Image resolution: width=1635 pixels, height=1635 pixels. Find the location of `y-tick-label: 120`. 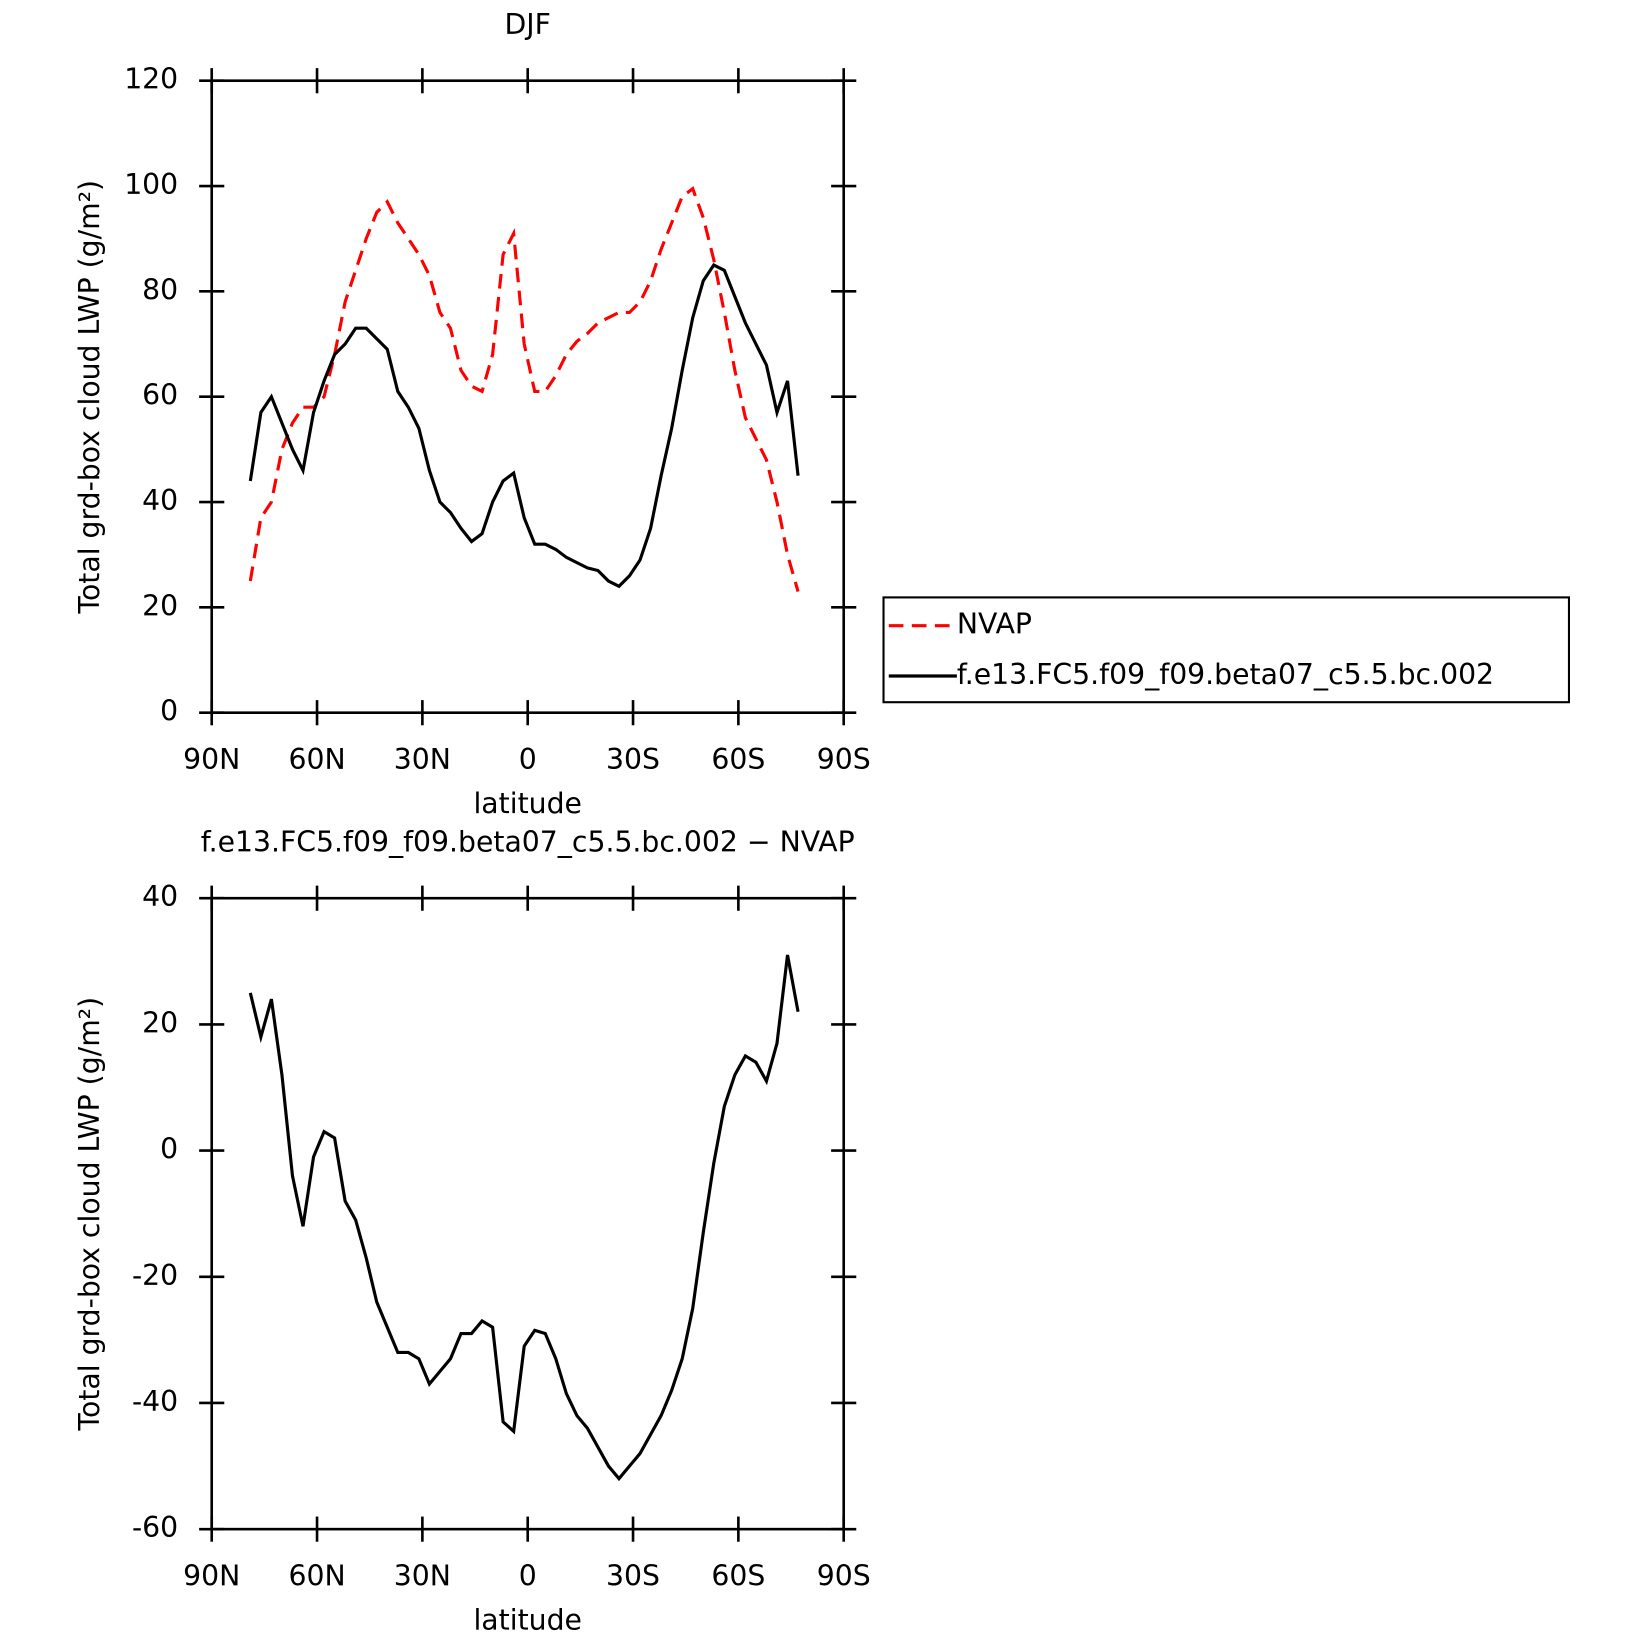

y-tick-label: 120 is located at coordinates (151, 79).